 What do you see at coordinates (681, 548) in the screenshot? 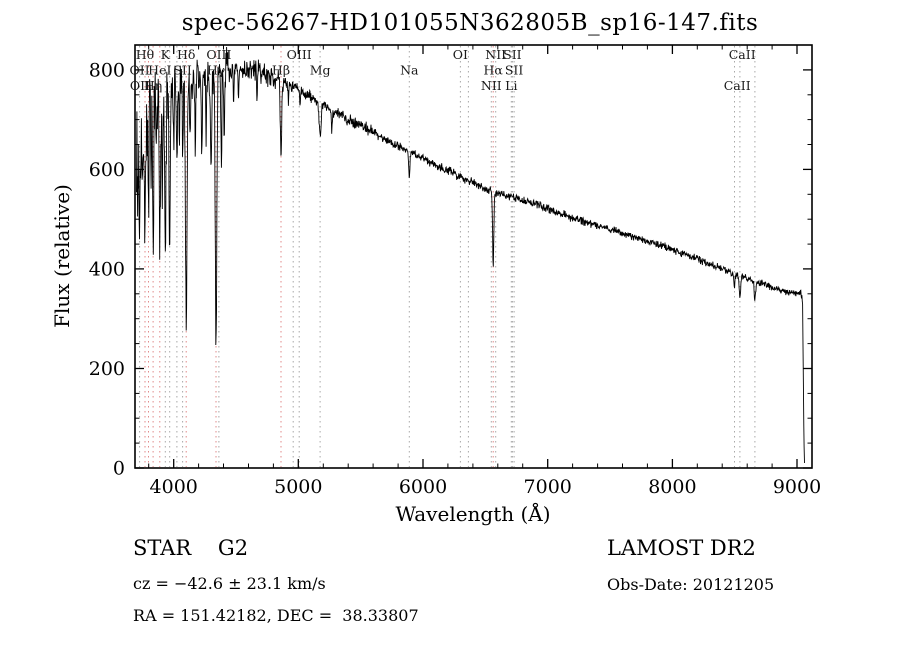
I see `survey-text: LAMOST DR2` at bounding box center [681, 548].